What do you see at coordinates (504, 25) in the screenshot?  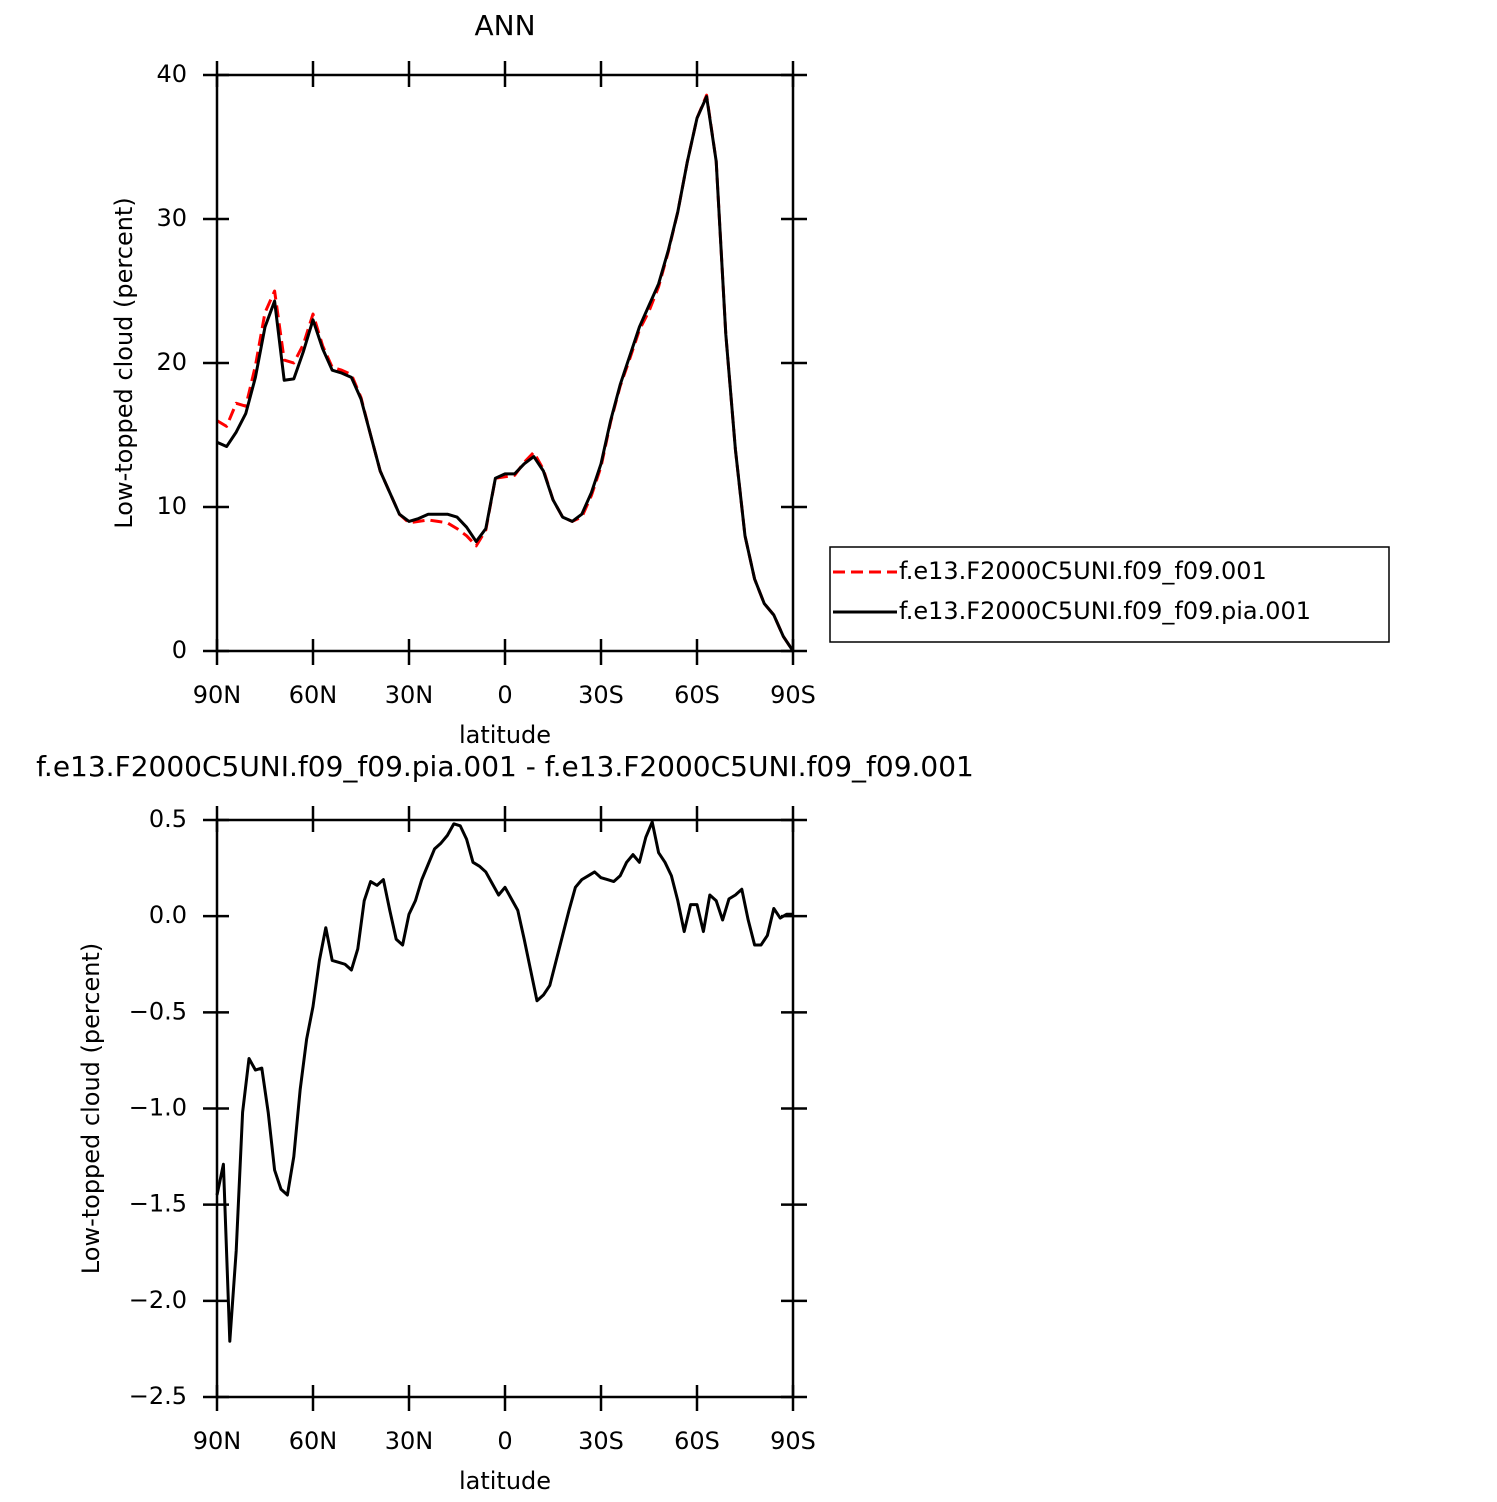 I see `chart-title: ANN` at bounding box center [504, 25].